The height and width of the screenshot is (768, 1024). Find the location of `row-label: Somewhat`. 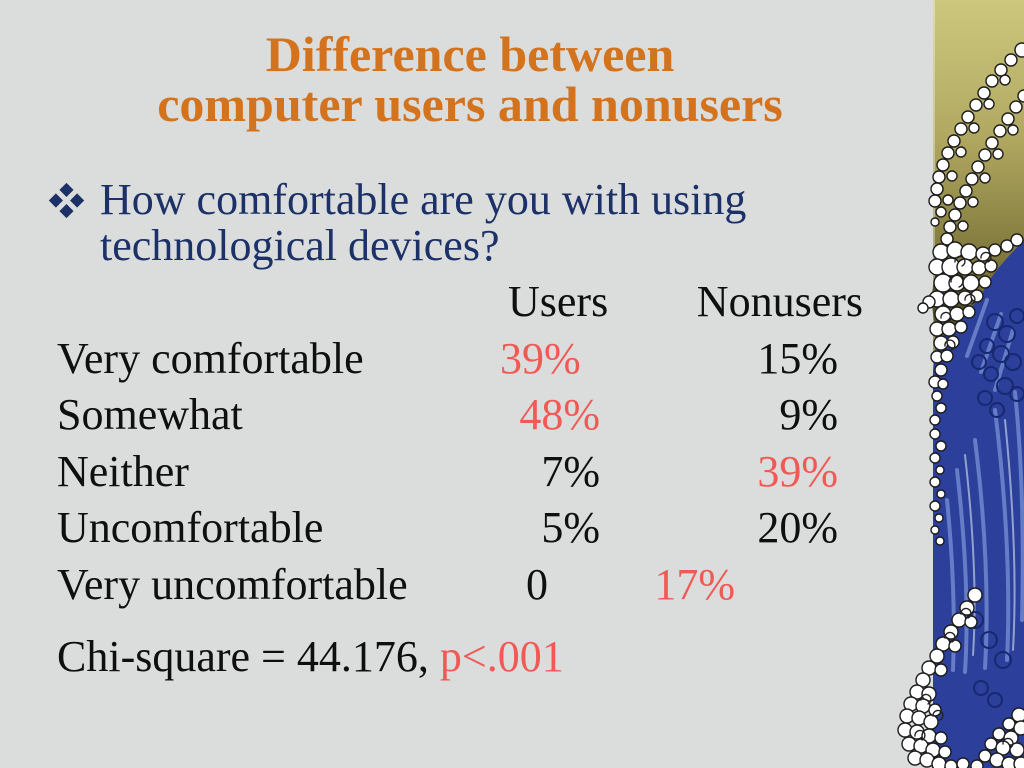

row-label: Somewhat is located at coordinates (150, 414).